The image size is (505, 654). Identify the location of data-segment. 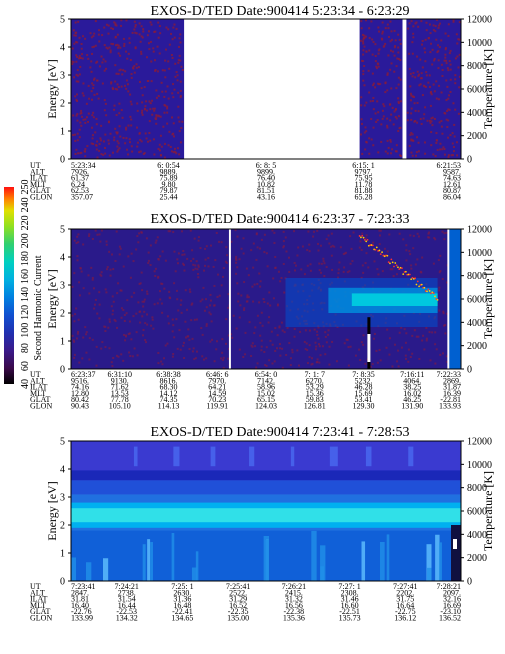
(433, 89).